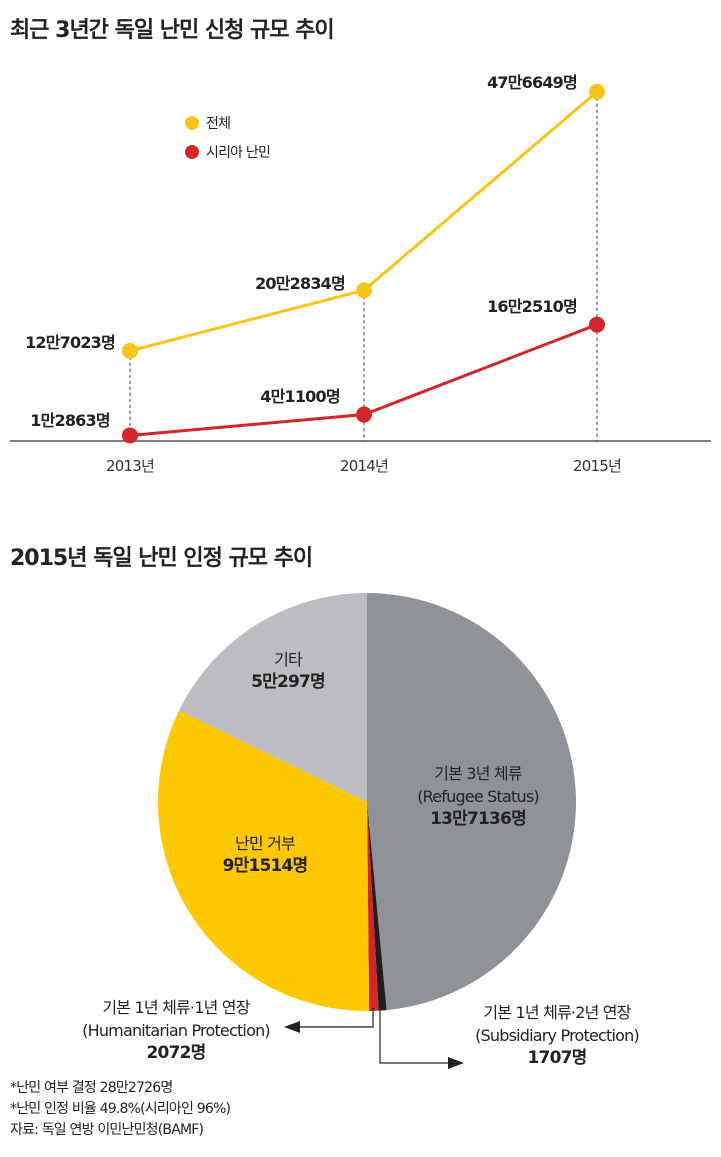 Image resolution: width=721 pixels, height=1157 pixels. I want to click on data-label: 1만2863명, so click(70, 420).